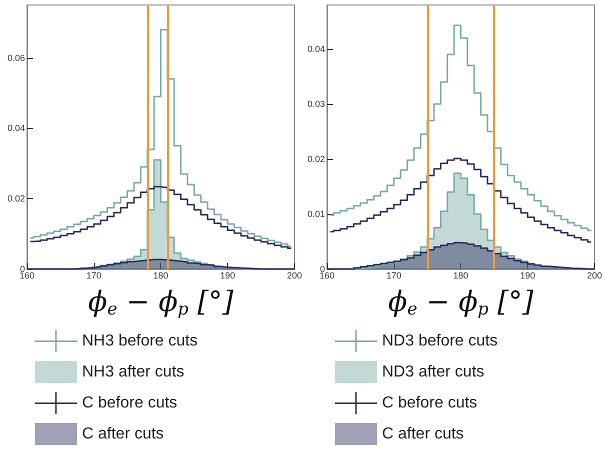 The image size is (605, 472). I want to click on legend-label: NH3 after cuts, so click(133, 372).